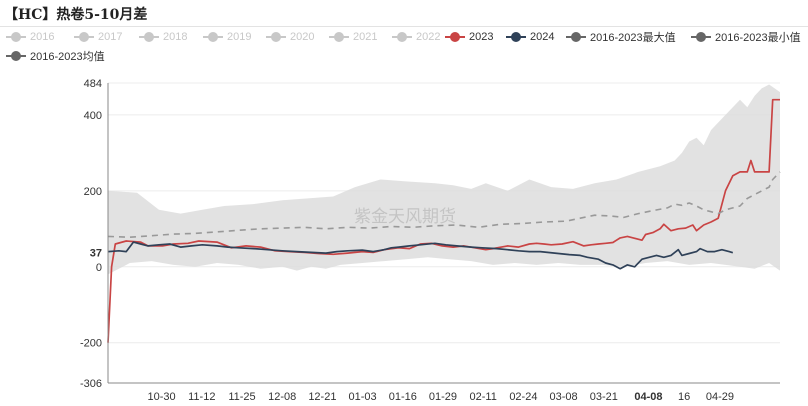 This screenshot has width=808, height=406. I want to click on x-tick-label: 03-21, so click(604, 397).